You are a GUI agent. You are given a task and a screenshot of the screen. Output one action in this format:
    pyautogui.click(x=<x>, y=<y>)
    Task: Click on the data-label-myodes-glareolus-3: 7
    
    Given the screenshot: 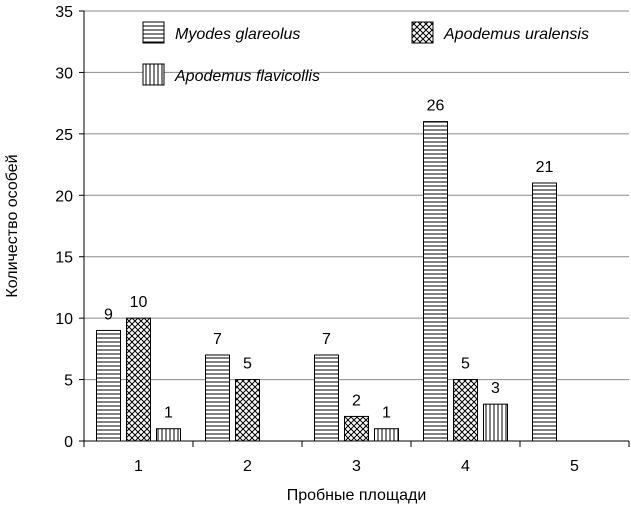 What is the action you would take?
    pyautogui.click(x=326, y=339)
    